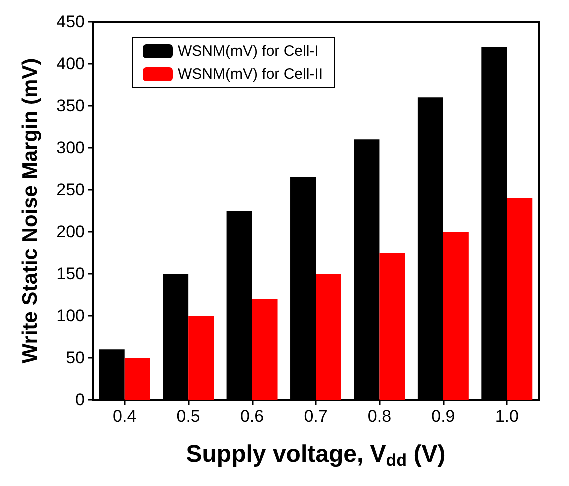 The image size is (569, 486). What do you see at coordinates (252, 416) in the screenshot?
I see `x-tick-label: 0.6` at bounding box center [252, 416].